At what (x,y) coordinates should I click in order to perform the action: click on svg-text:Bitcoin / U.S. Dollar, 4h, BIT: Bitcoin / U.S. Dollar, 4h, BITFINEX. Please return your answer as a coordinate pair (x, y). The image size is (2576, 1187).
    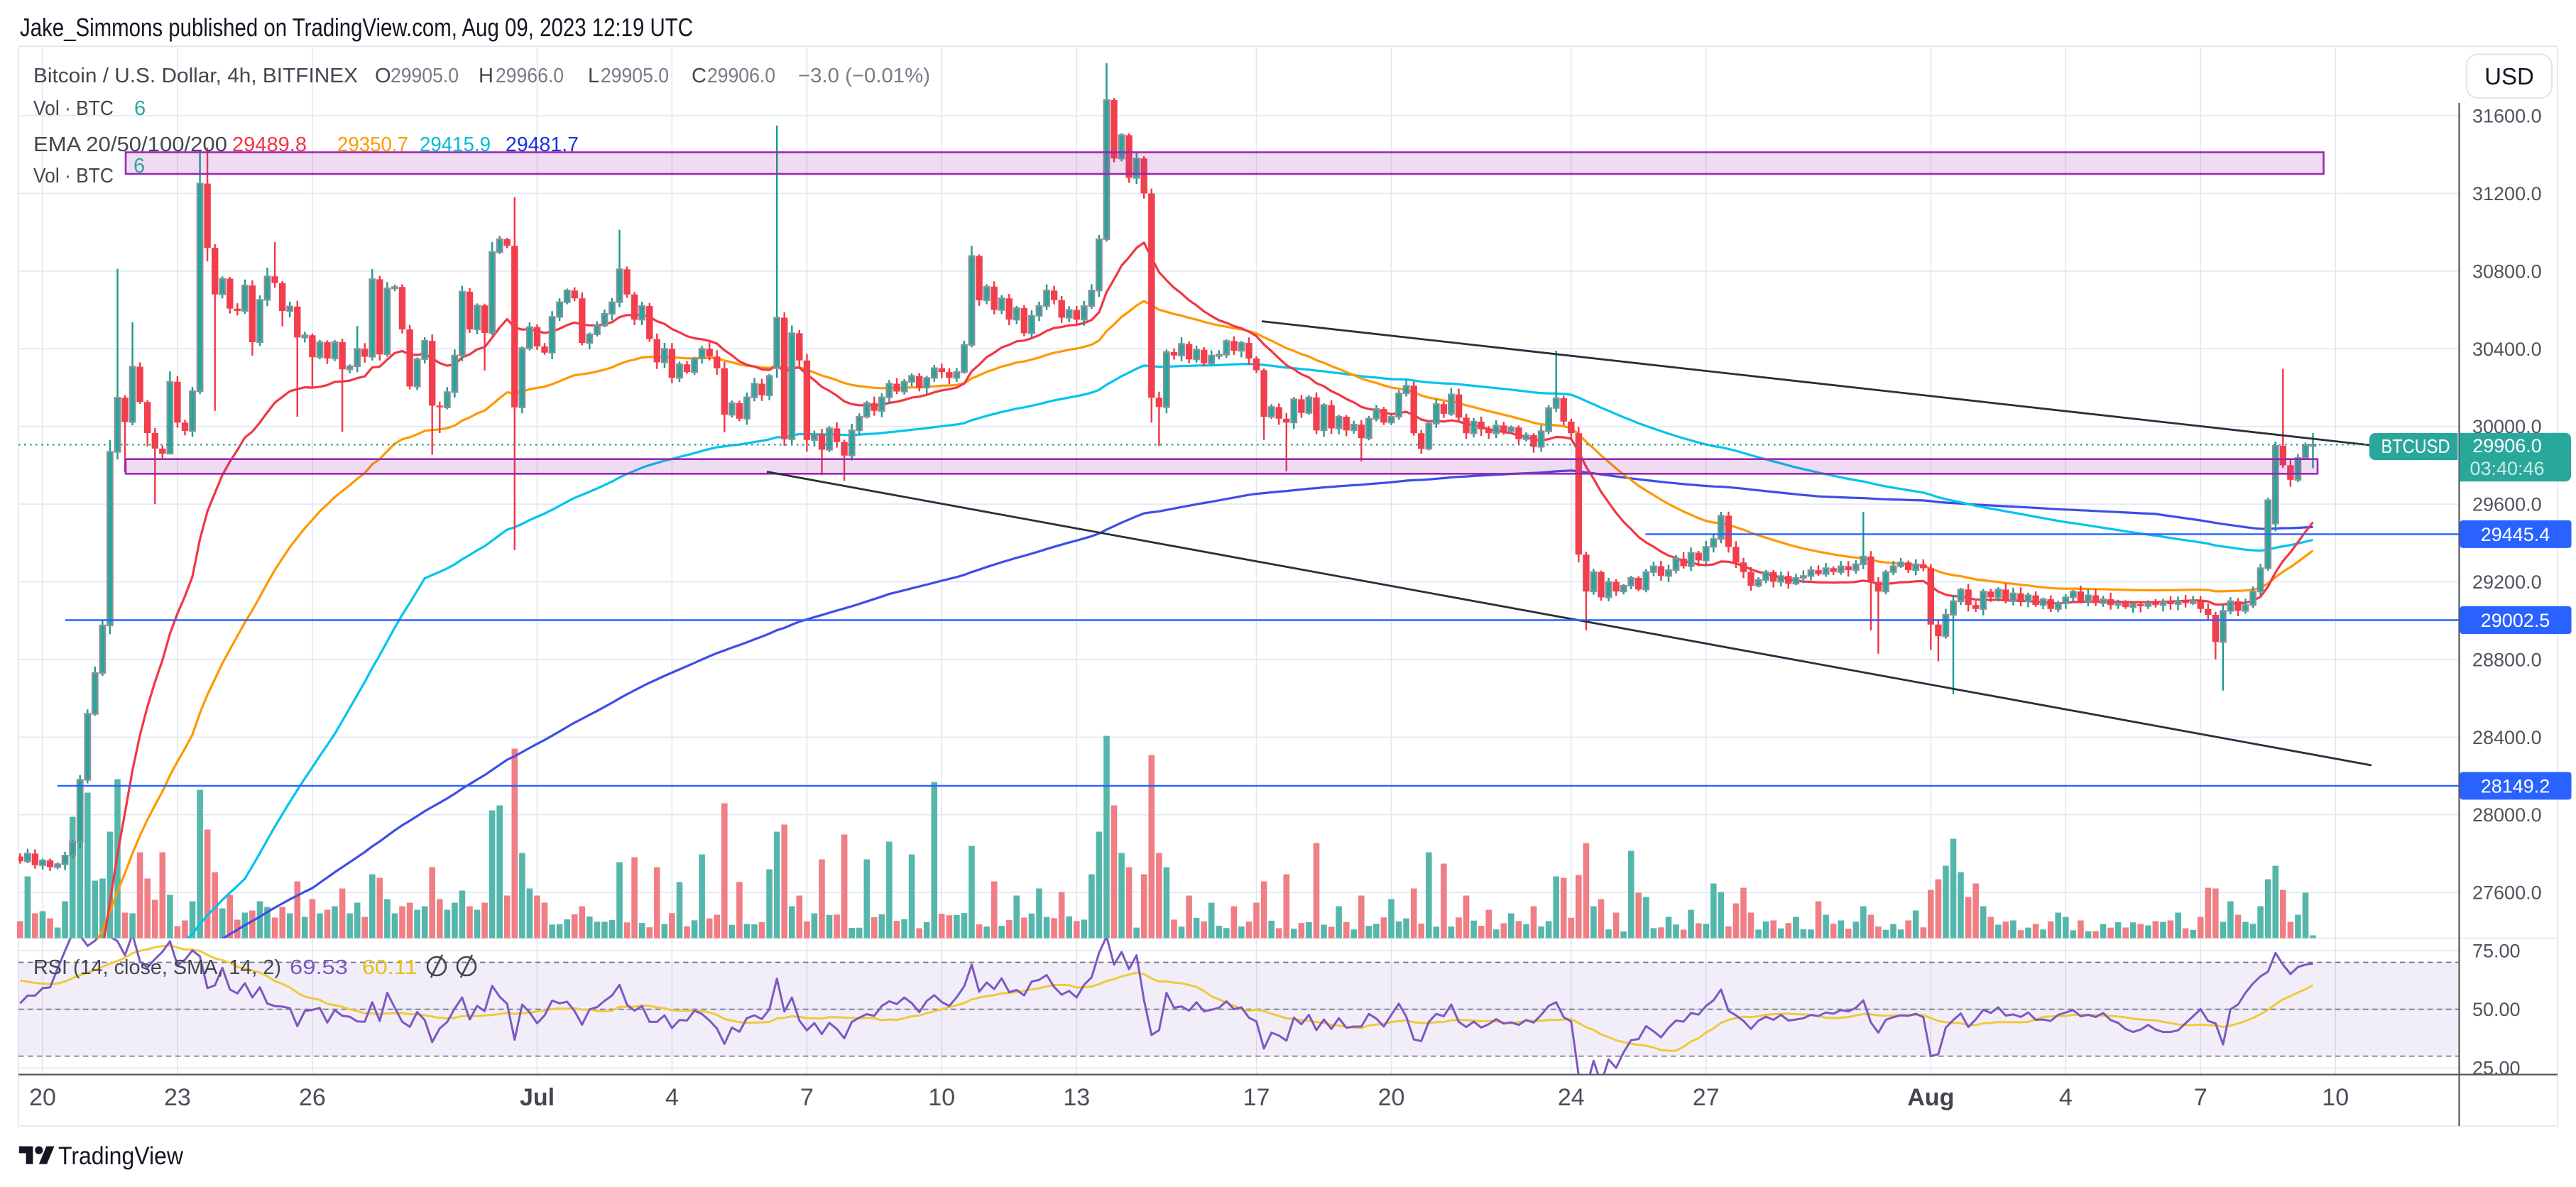
    Looking at the image, I should click on (195, 76).